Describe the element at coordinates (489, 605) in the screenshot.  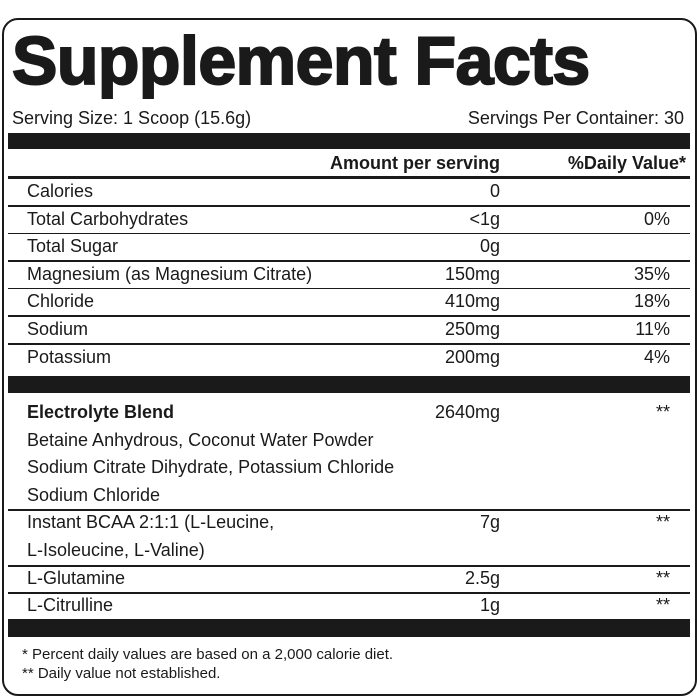
I see `citrulline-amount: 1g` at that location.